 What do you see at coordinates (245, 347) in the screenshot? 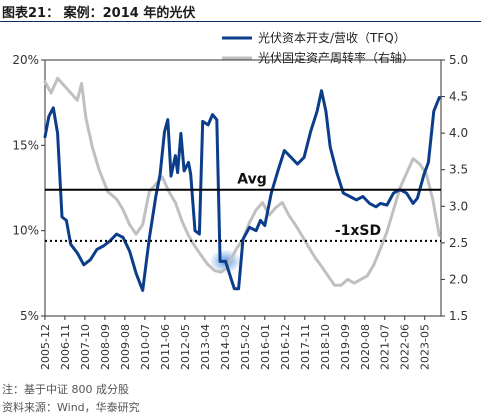
I see `x-tick-label: 2015-02` at bounding box center [245, 347].